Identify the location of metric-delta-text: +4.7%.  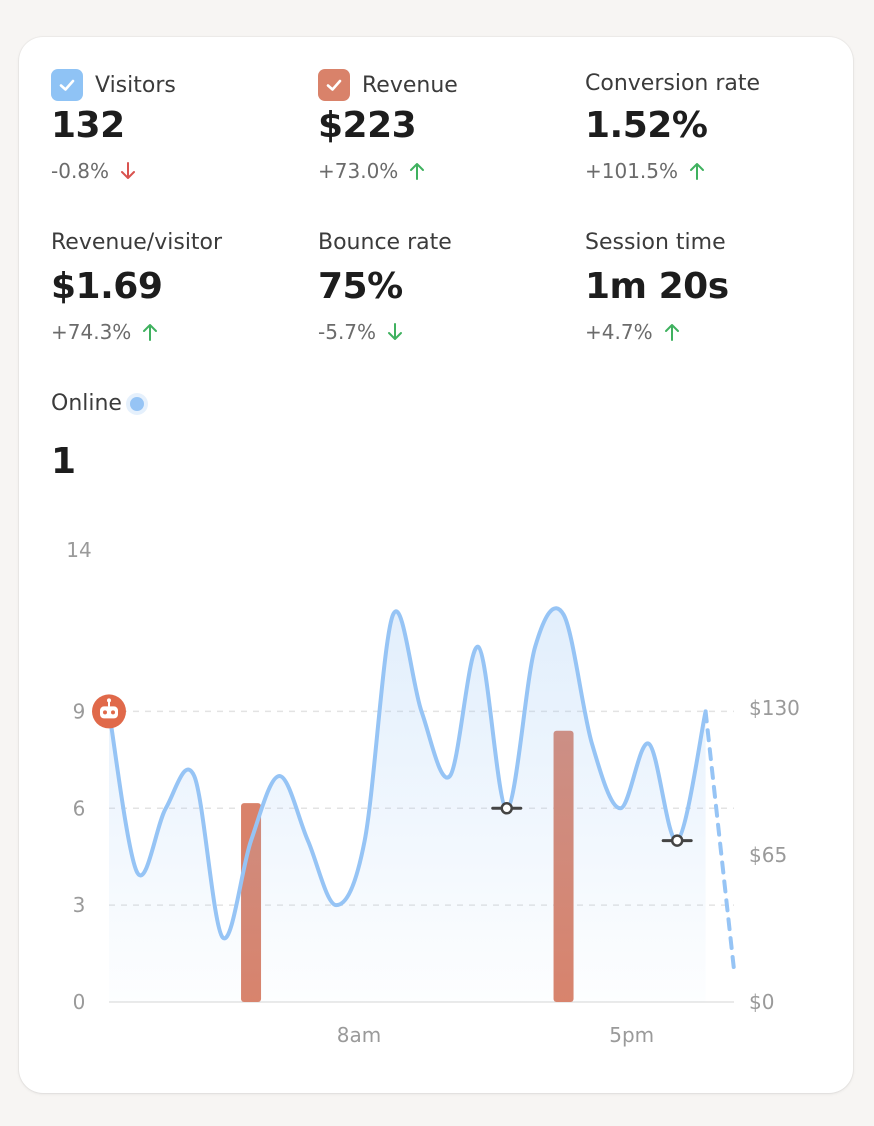
(619, 332).